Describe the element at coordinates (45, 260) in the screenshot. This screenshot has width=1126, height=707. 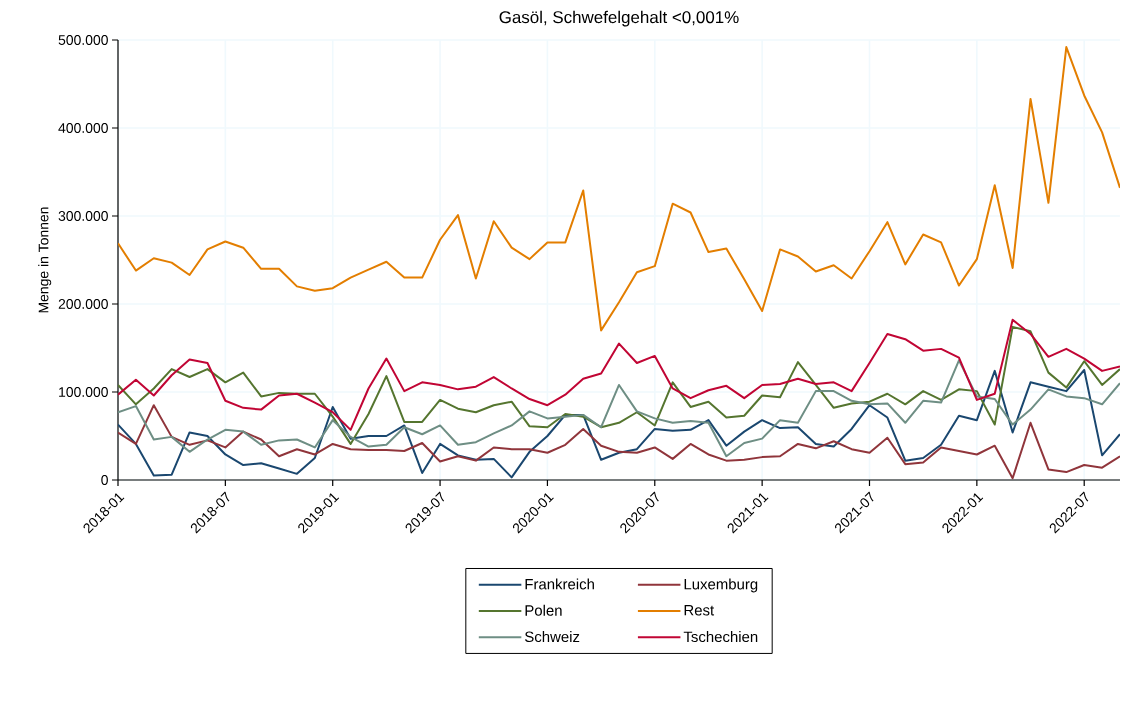
I see `y-axis-title: Menge in Tonnen` at that location.